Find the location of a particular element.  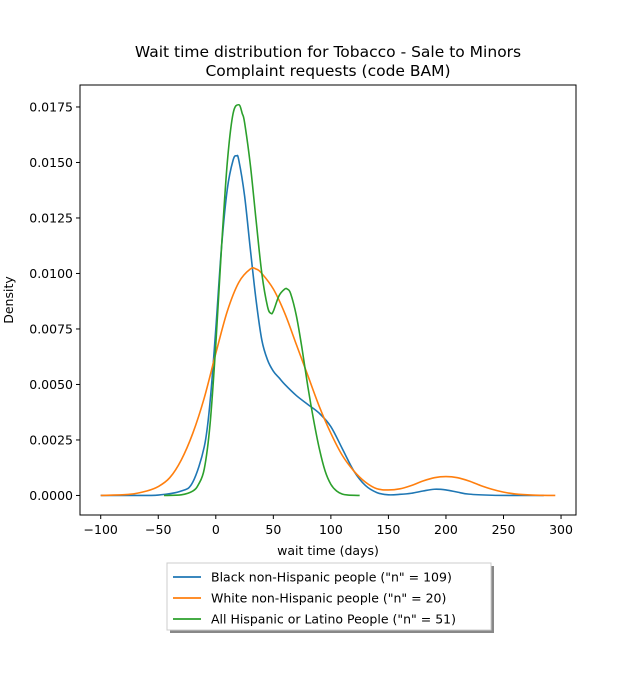

x-axis-ticks: −100 −50 0 50 100 150 200 250 300 is located at coordinates (328, 526).